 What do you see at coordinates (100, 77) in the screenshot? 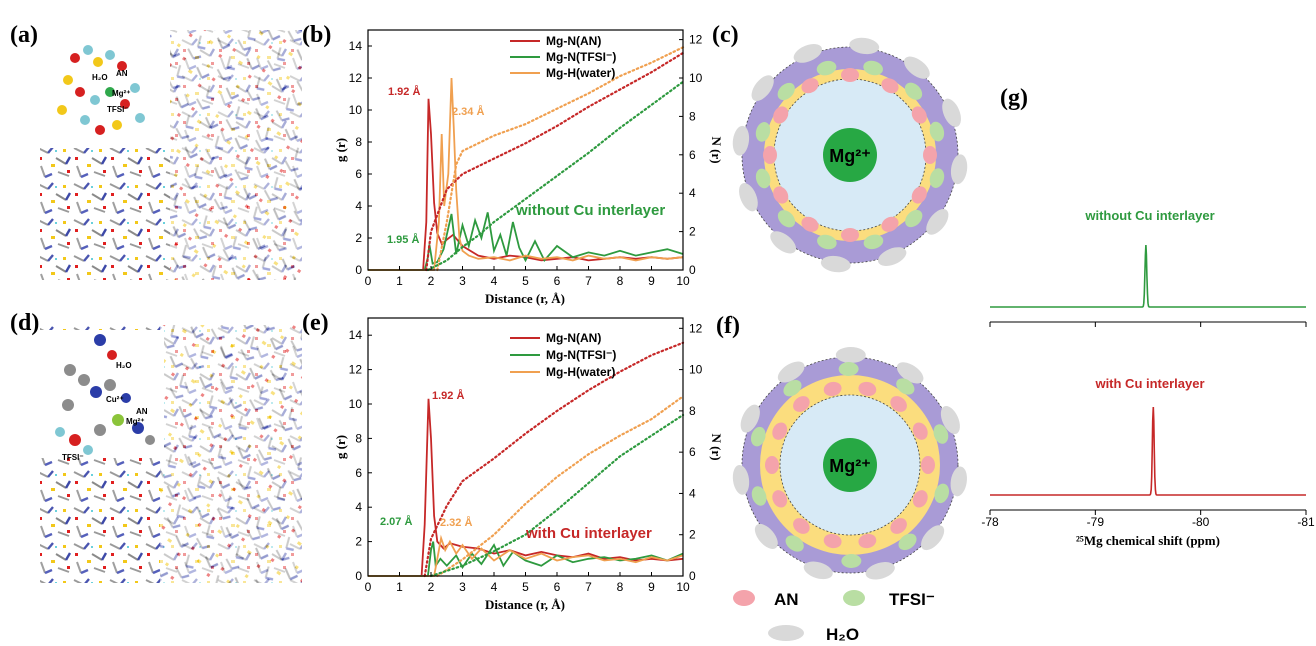
I see `inset-a-h2o: H₂O` at bounding box center [100, 77].